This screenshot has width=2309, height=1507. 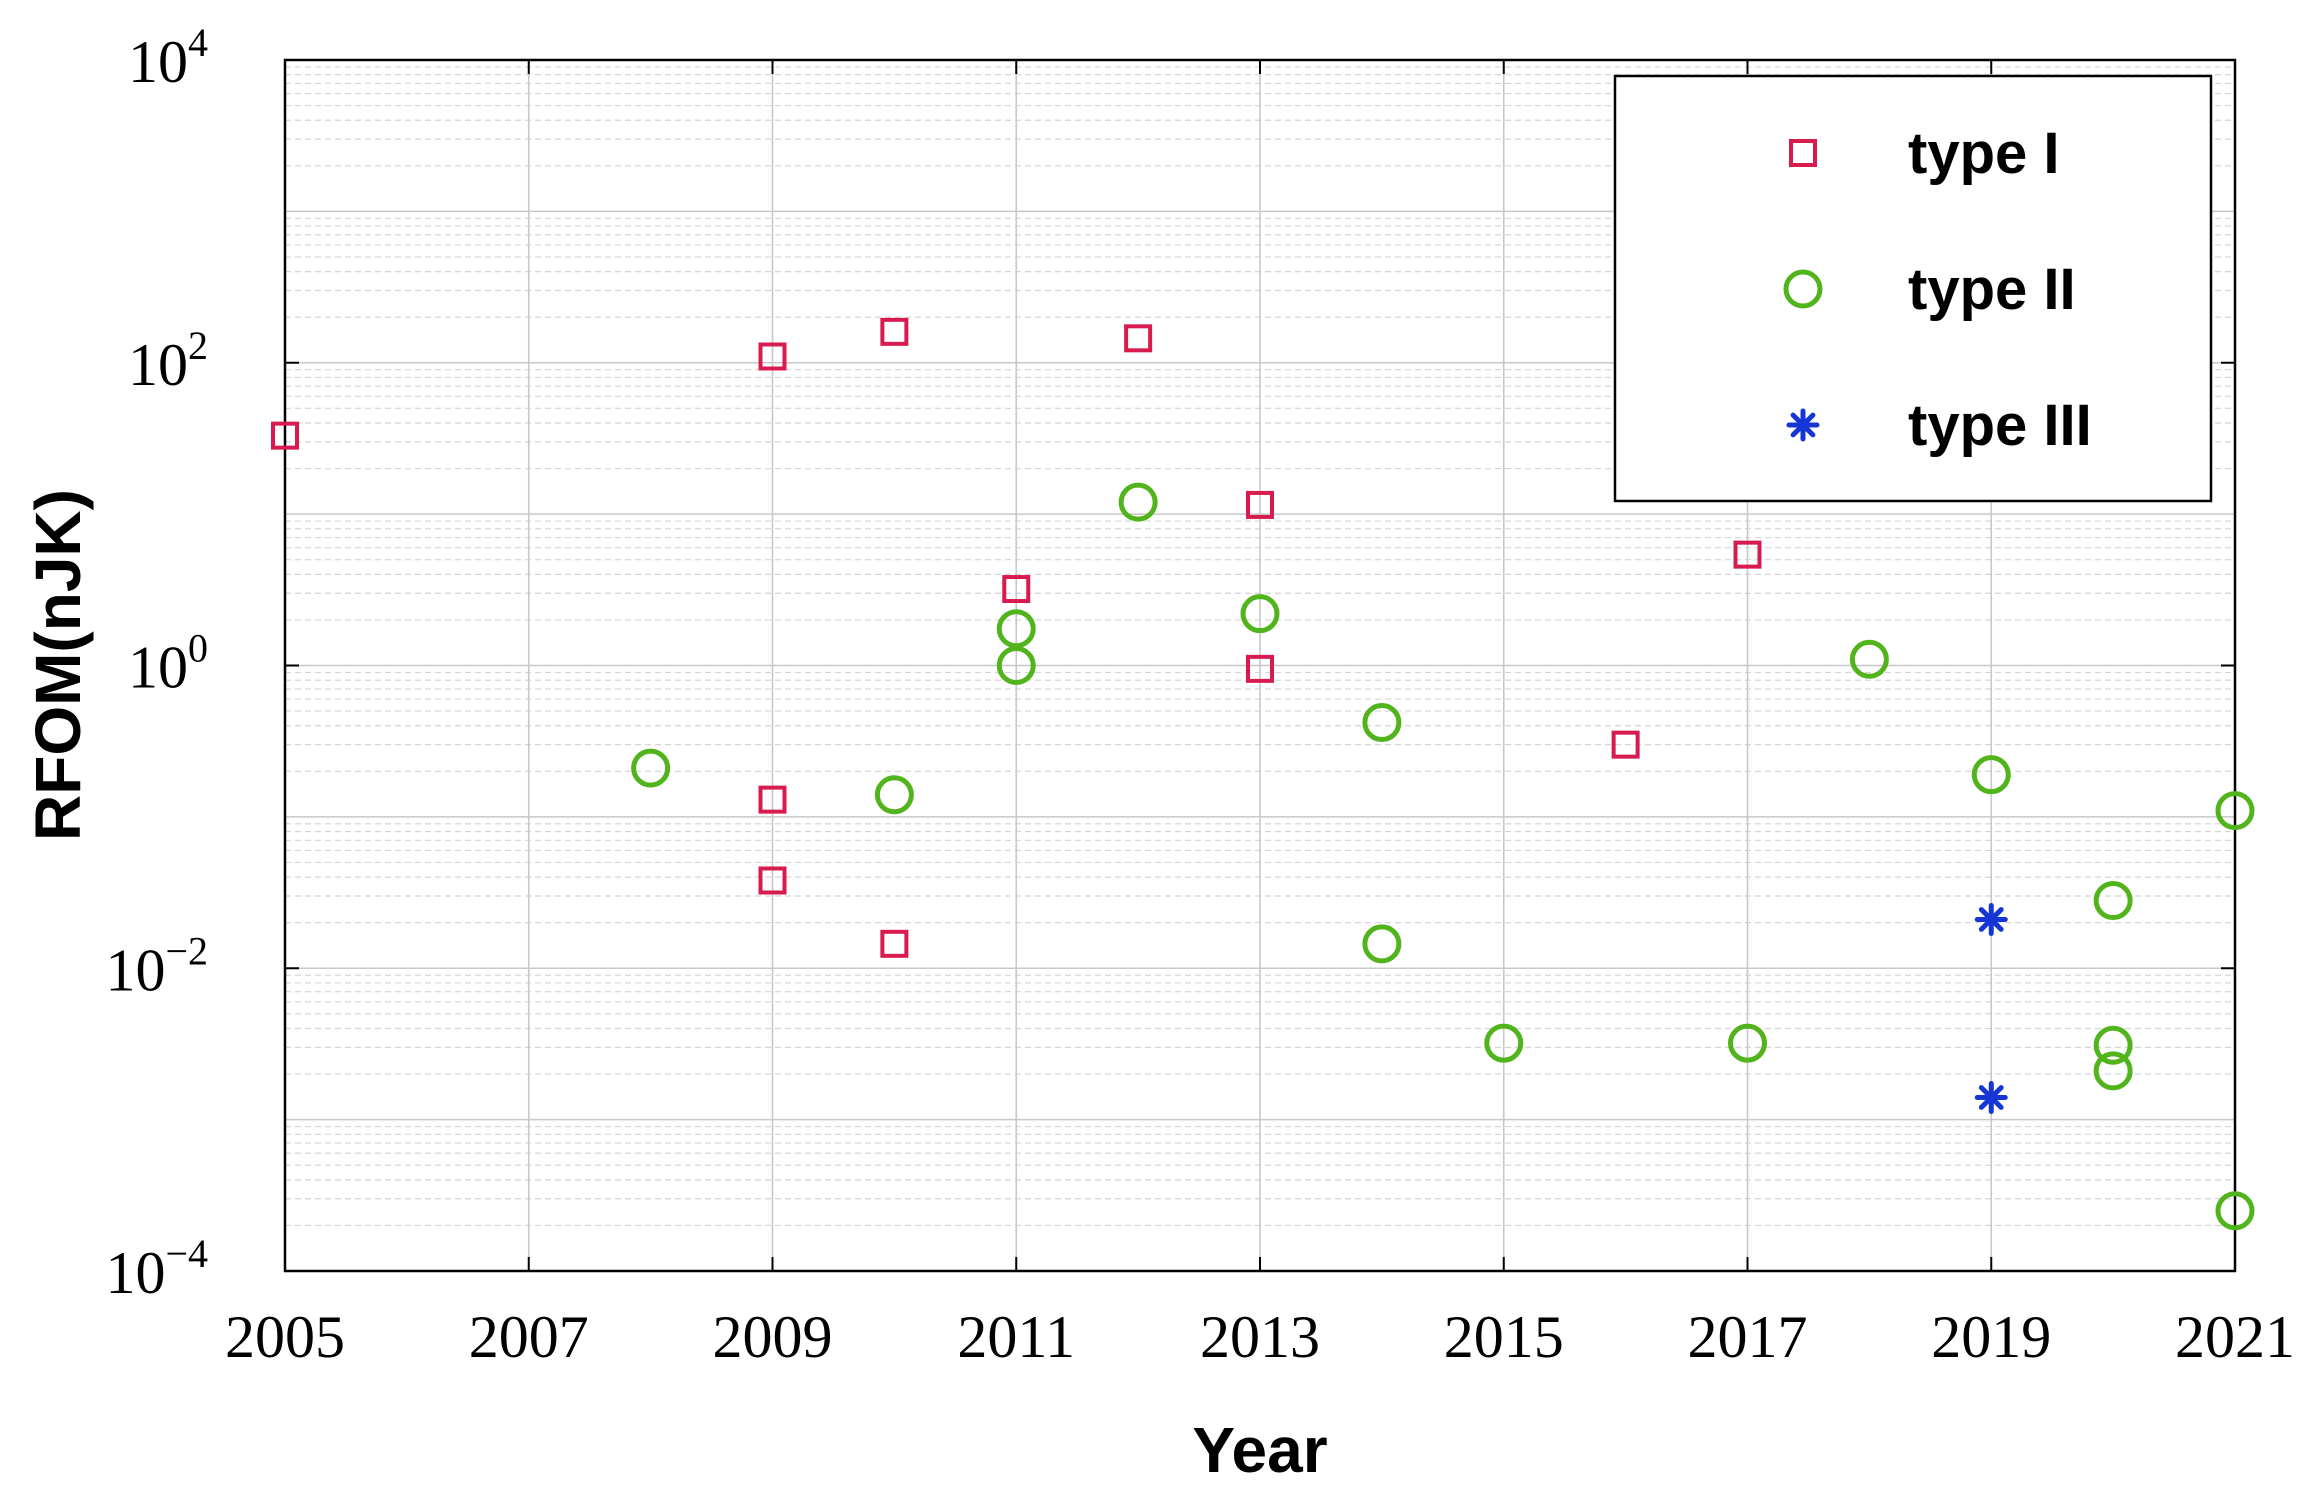 I want to click on y-tick-label: 10⁴, so click(x=168, y=57).